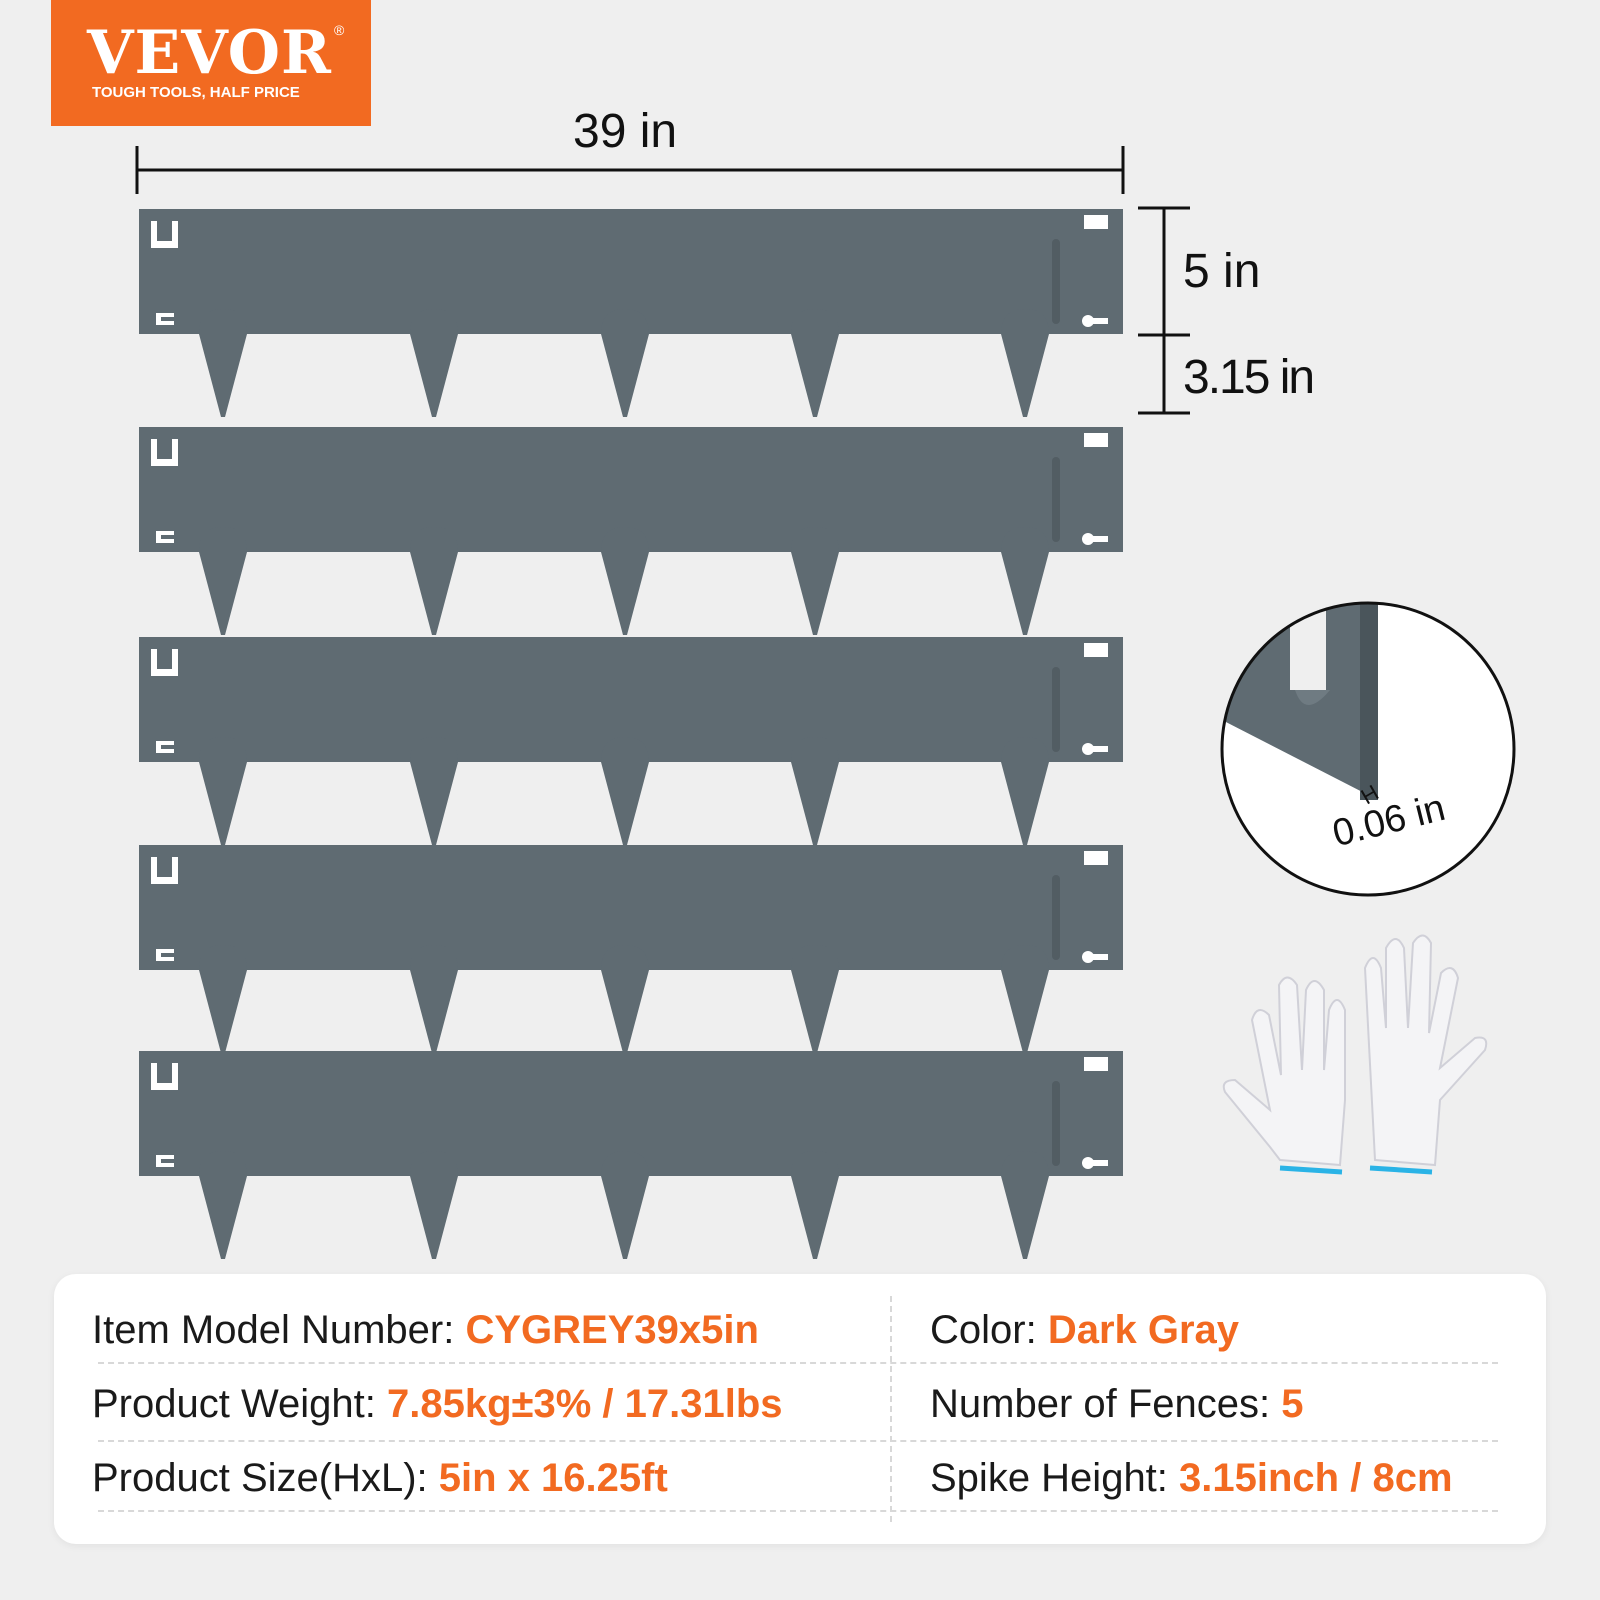 The height and width of the screenshot is (1600, 1600). Describe the element at coordinates (1368, 749) in the screenshot. I see `thickness-detail-circle` at that location.